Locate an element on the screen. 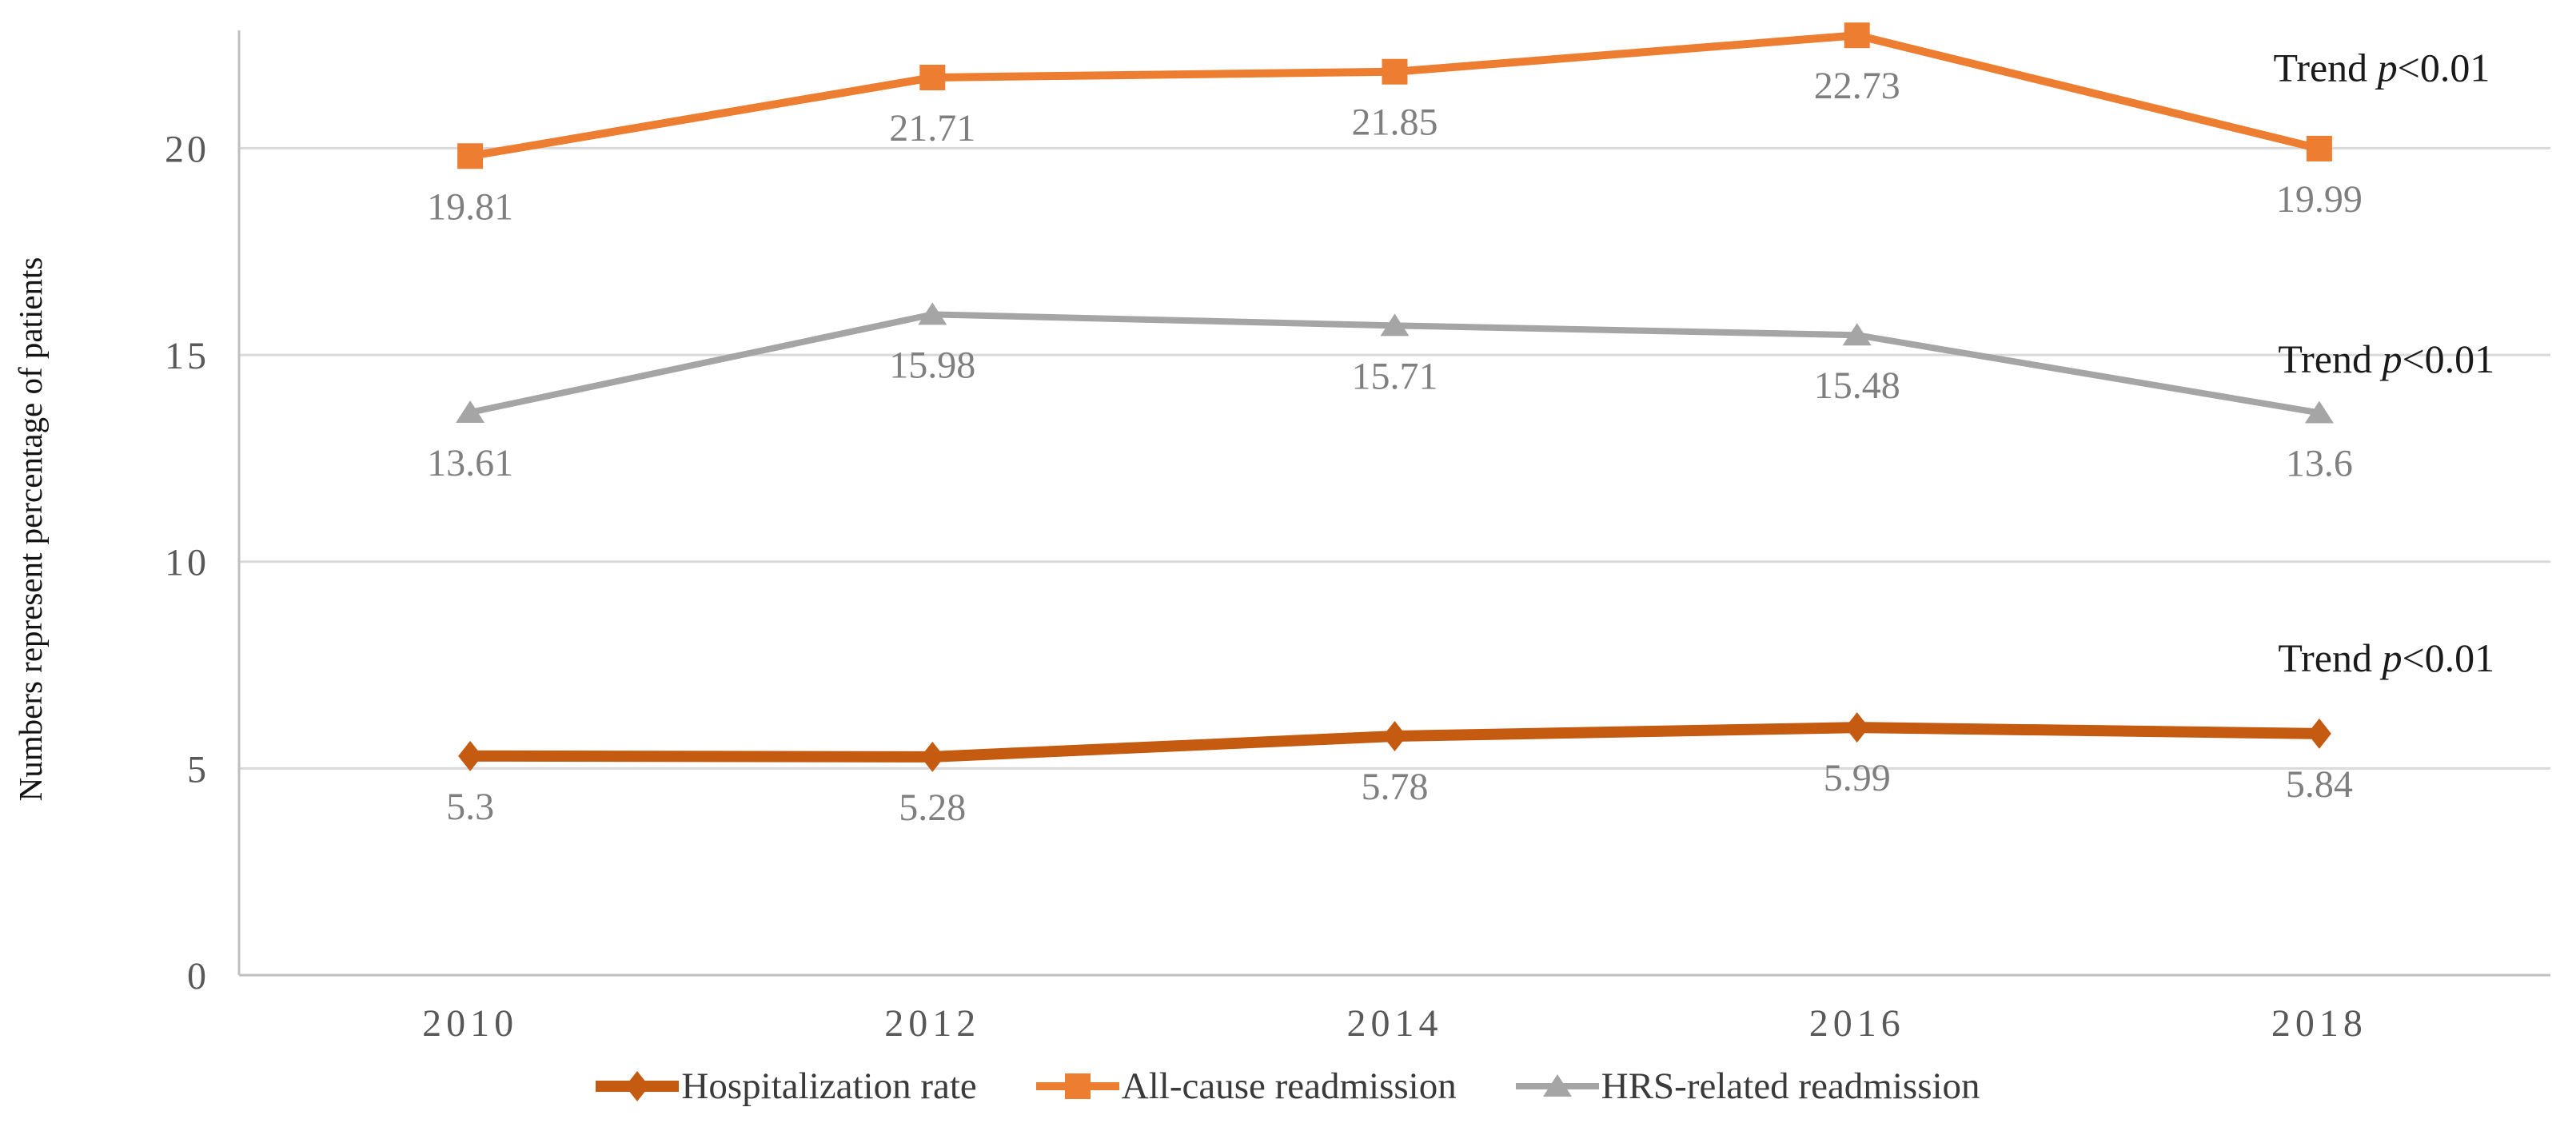 The height and width of the screenshot is (1123, 2576). data-label: 5.28 is located at coordinates (933, 808).